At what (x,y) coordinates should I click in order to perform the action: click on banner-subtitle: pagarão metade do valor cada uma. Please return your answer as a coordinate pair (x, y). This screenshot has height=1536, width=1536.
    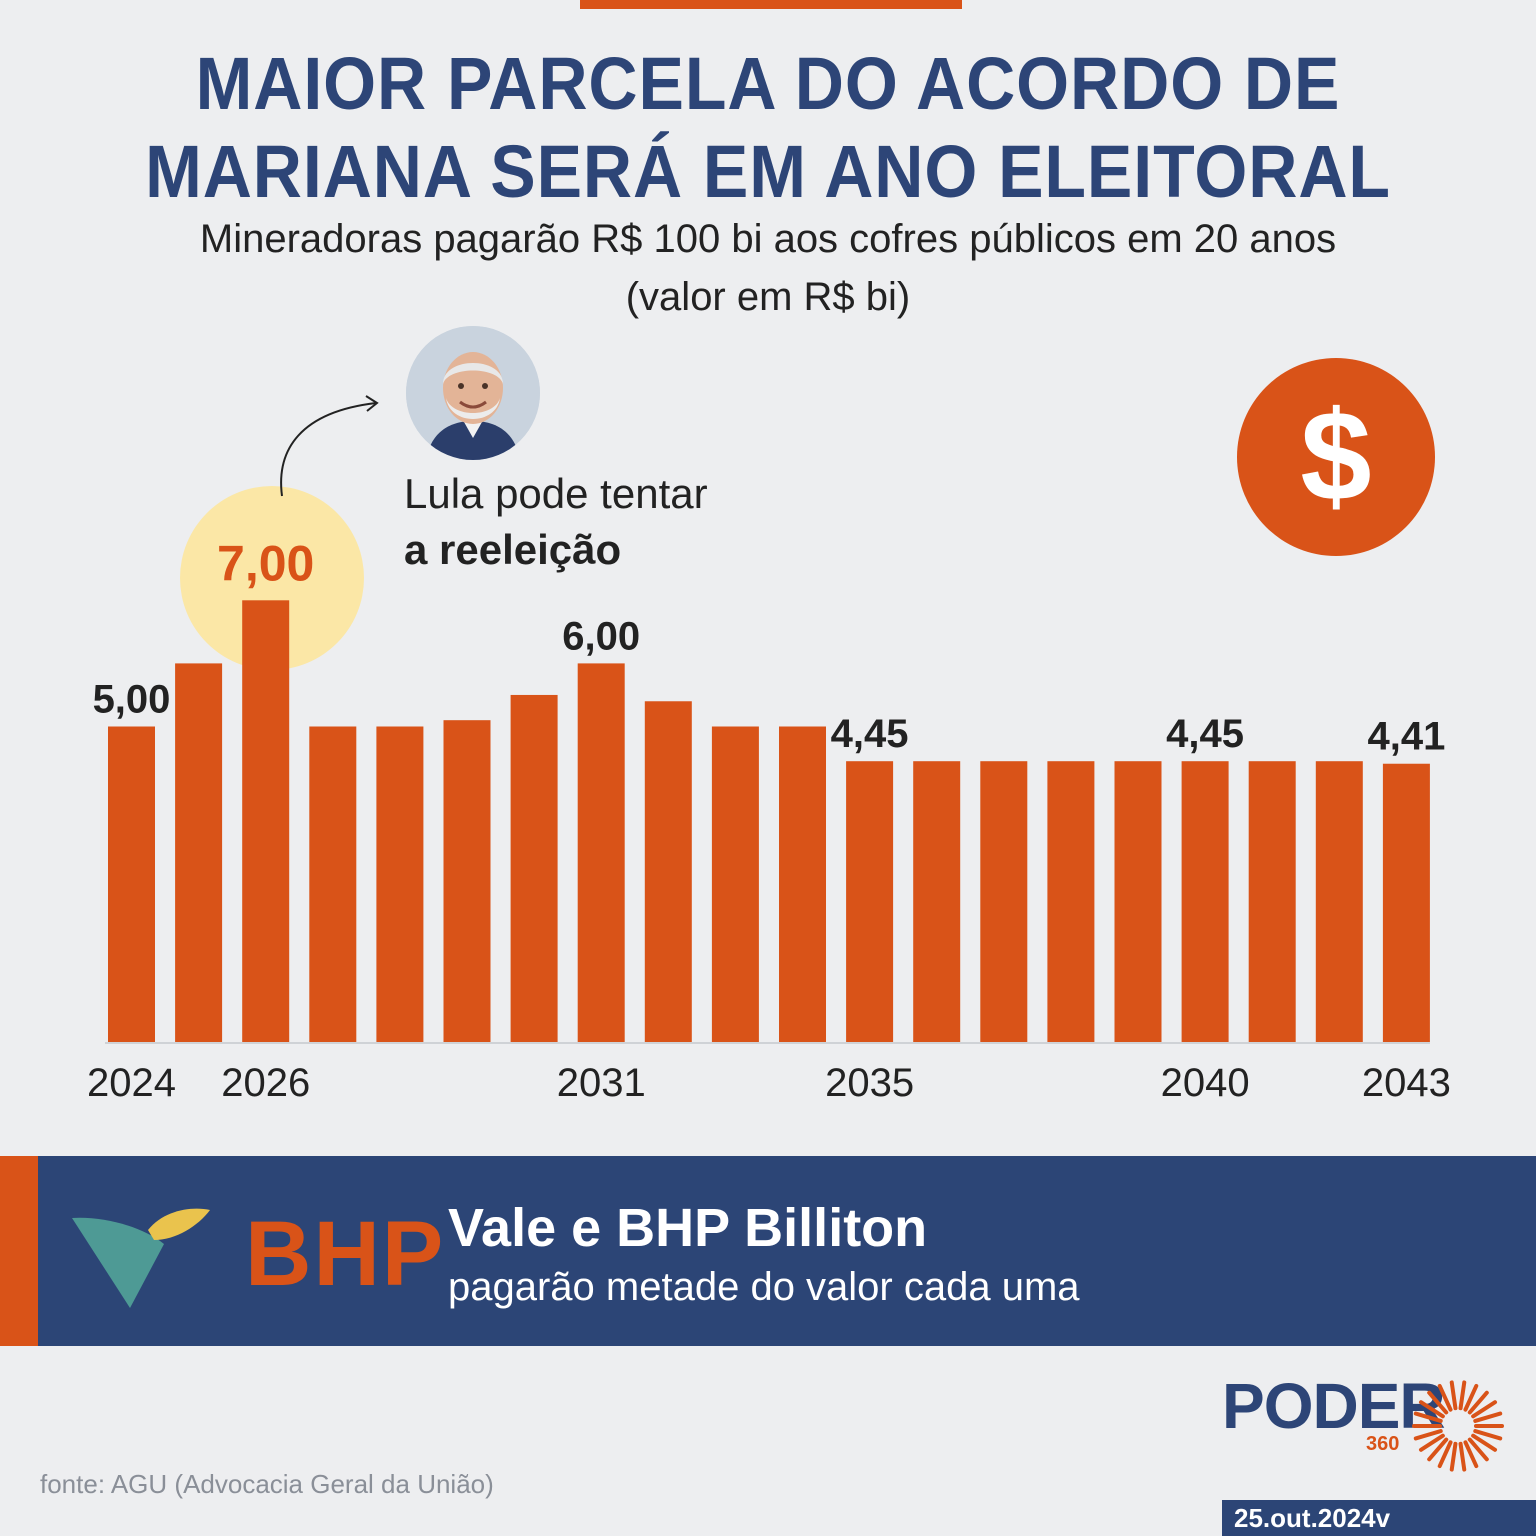
    Looking at the image, I should click on (764, 1287).